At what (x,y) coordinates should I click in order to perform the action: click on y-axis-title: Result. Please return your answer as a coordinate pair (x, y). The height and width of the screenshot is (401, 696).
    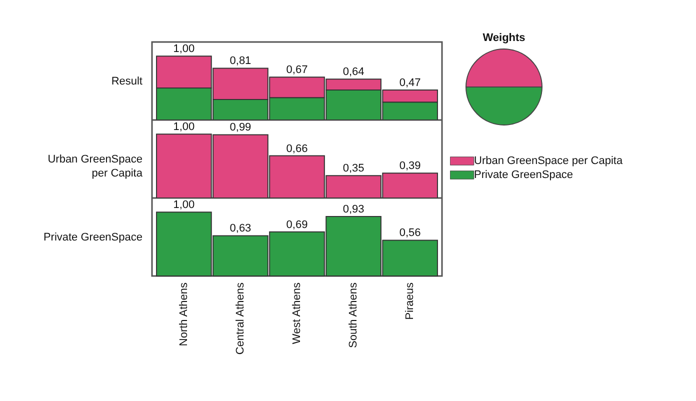
    Looking at the image, I should click on (126, 82).